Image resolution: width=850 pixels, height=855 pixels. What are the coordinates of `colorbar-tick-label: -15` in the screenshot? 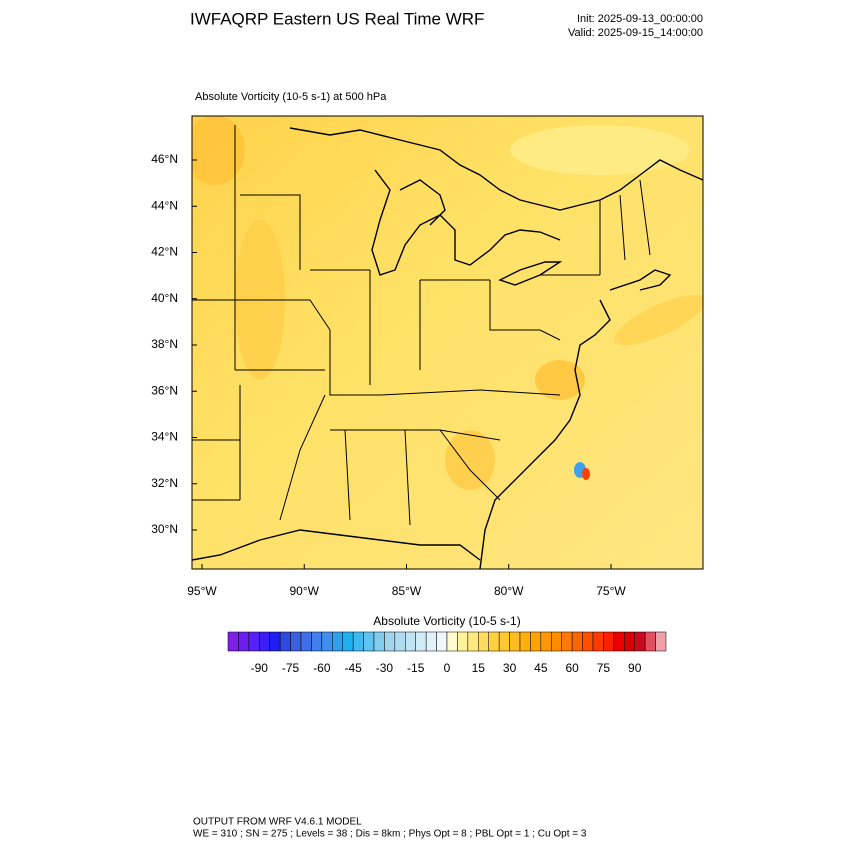 It's located at (416, 668).